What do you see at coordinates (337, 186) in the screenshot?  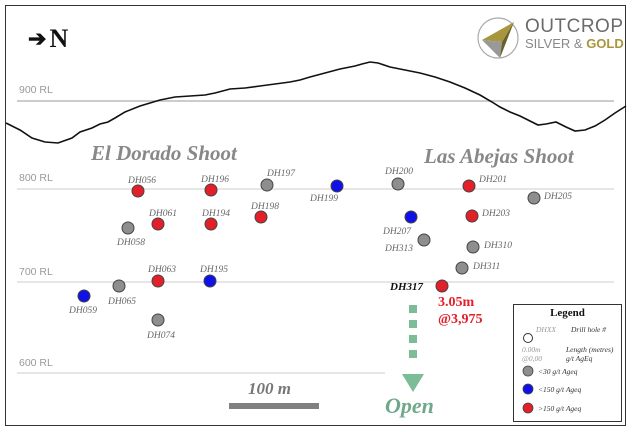 I see `drill-hole-marker-dh199` at bounding box center [337, 186].